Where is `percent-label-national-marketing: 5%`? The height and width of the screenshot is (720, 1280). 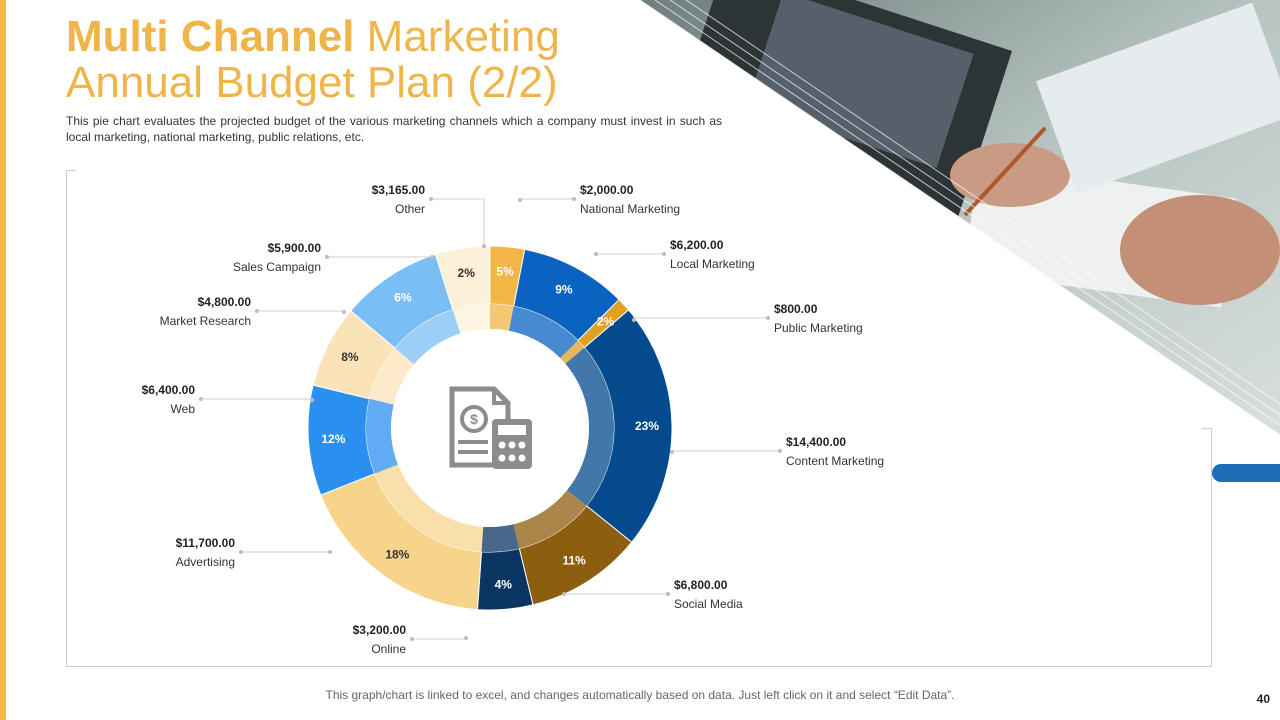
percent-label-national-marketing: 5% is located at coordinates (505, 272).